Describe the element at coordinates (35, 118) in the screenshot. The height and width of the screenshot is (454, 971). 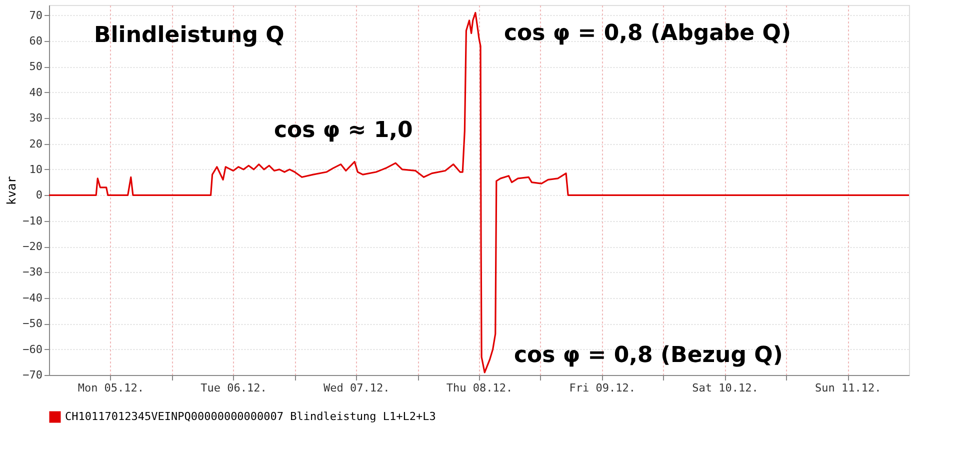
I see `y-tick-label: 30` at that location.